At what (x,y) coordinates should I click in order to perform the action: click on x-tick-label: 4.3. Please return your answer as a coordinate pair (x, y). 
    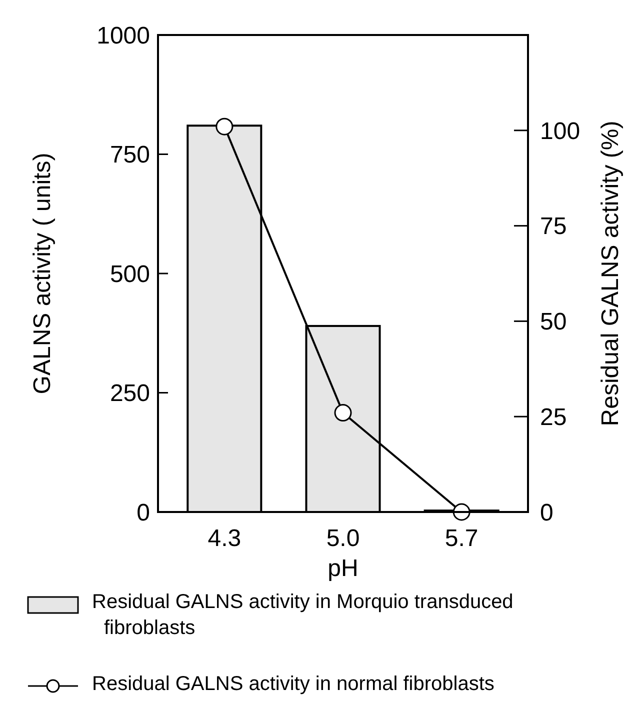
    Looking at the image, I should click on (225, 538).